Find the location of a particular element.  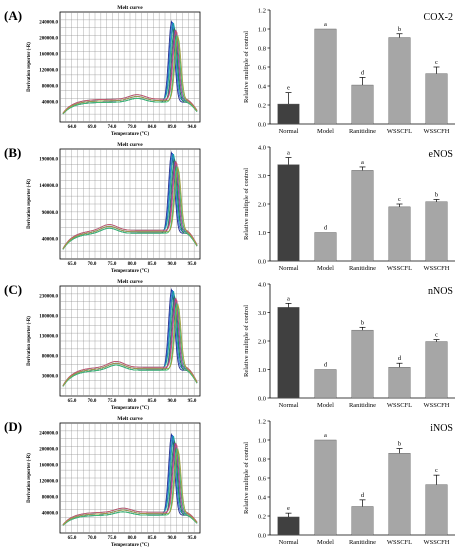

bar-y-tick-label: 0.2 is located at coordinates (262, 105).